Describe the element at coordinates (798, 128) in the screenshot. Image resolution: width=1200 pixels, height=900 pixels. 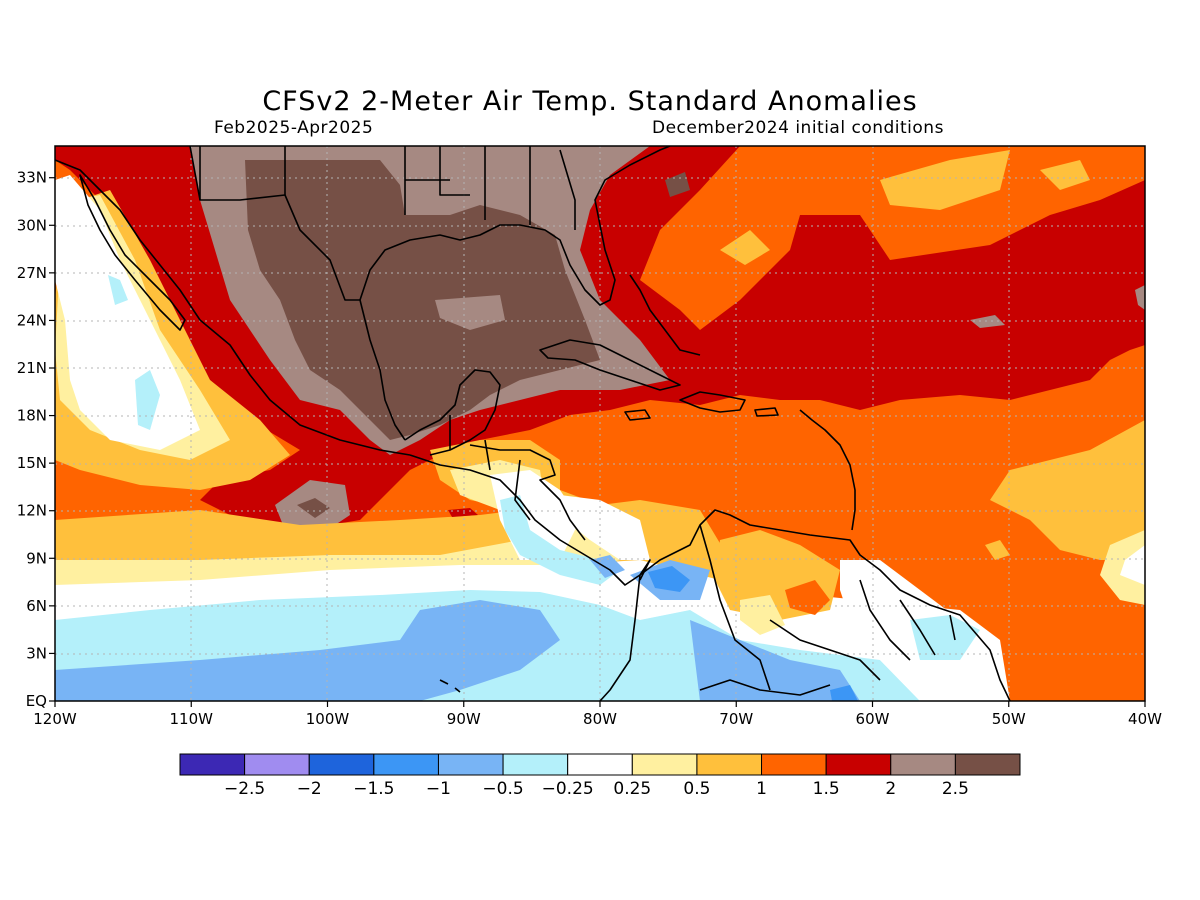
I see `initial-conditions: December2024 initial conditions` at that location.